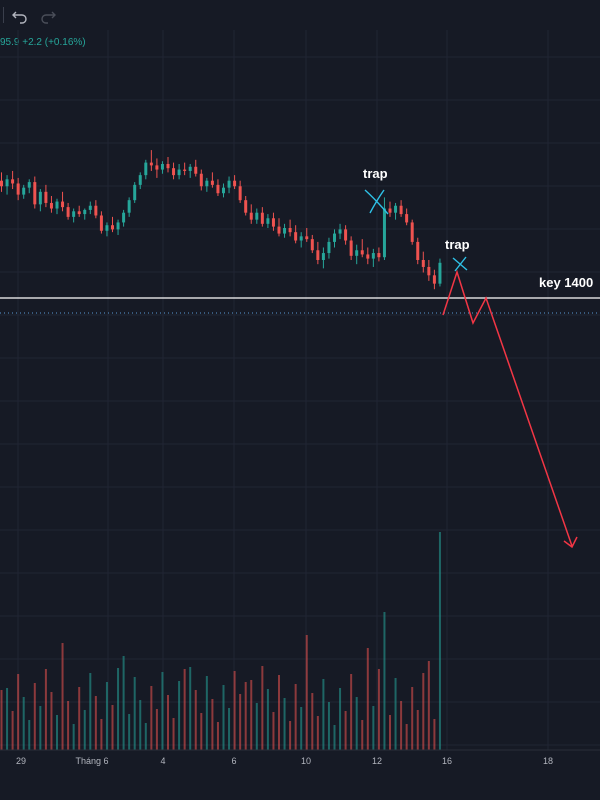 The height and width of the screenshot is (800, 600). What do you see at coordinates (377, 761) in the screenshot?
I see `x-tick-label: 12` at bounding box center [377, 761].